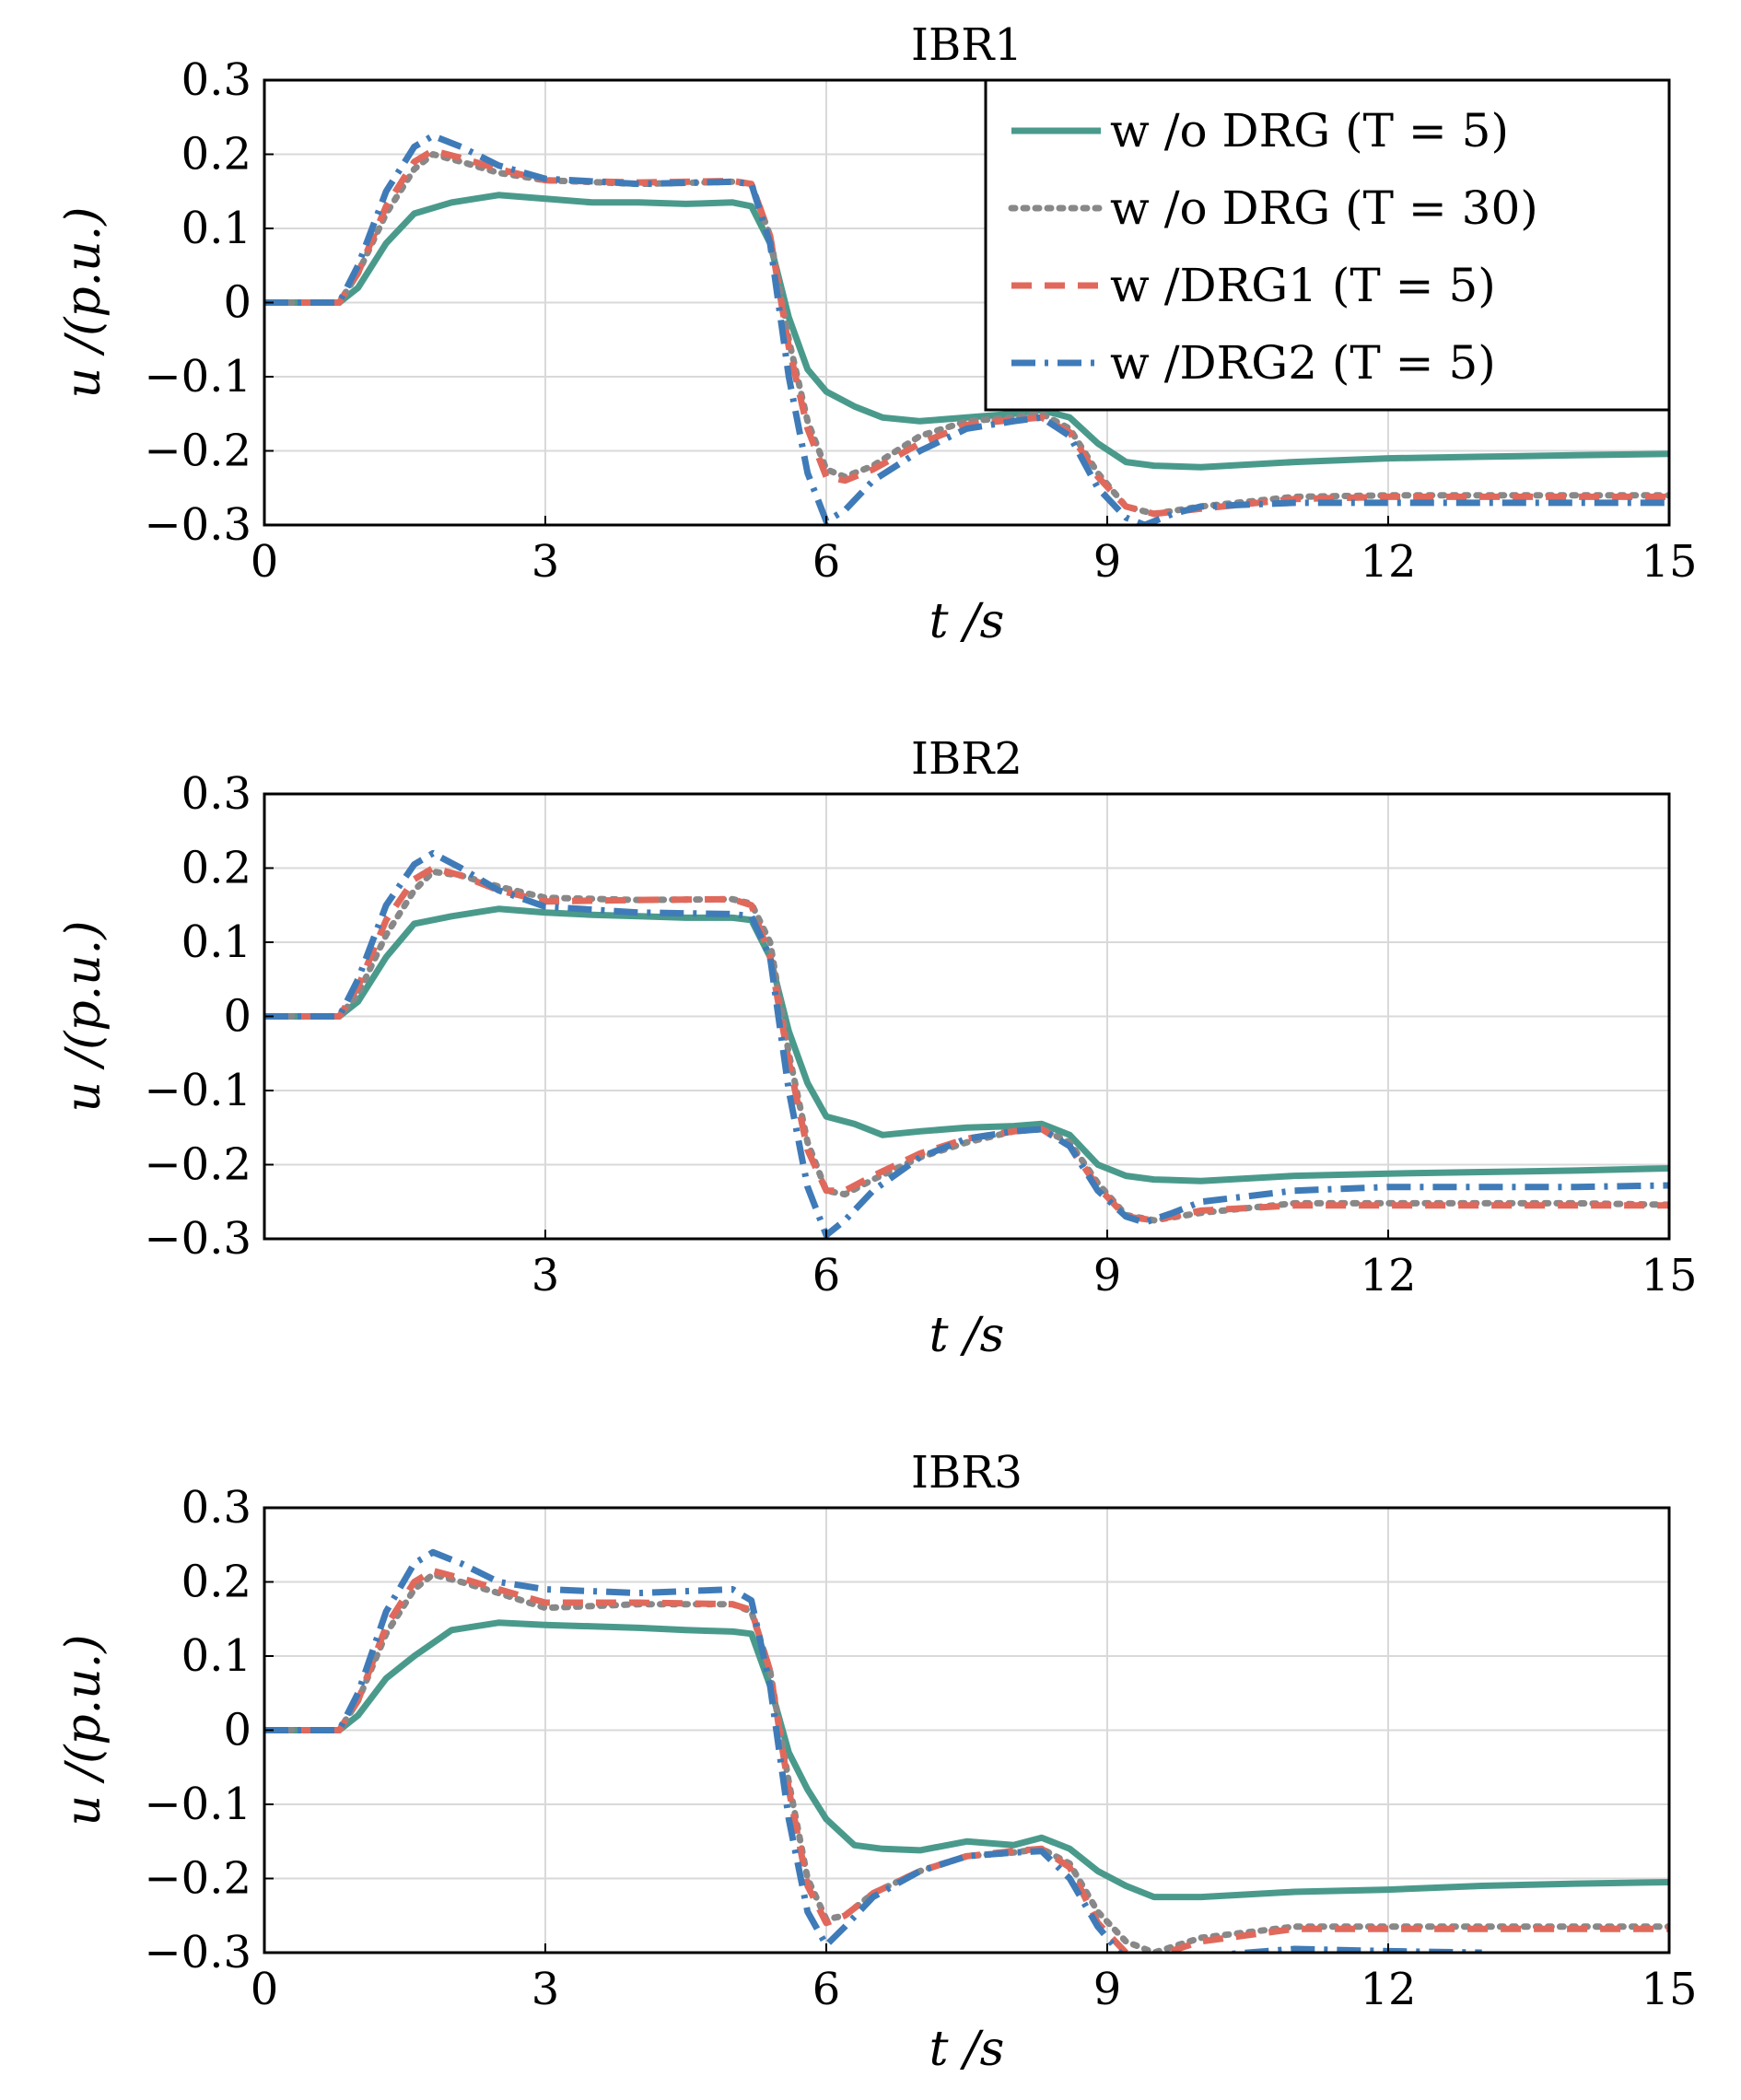 This screenshot has height=2100, width=1741. I want to click on series-group, so click(967, 1044).